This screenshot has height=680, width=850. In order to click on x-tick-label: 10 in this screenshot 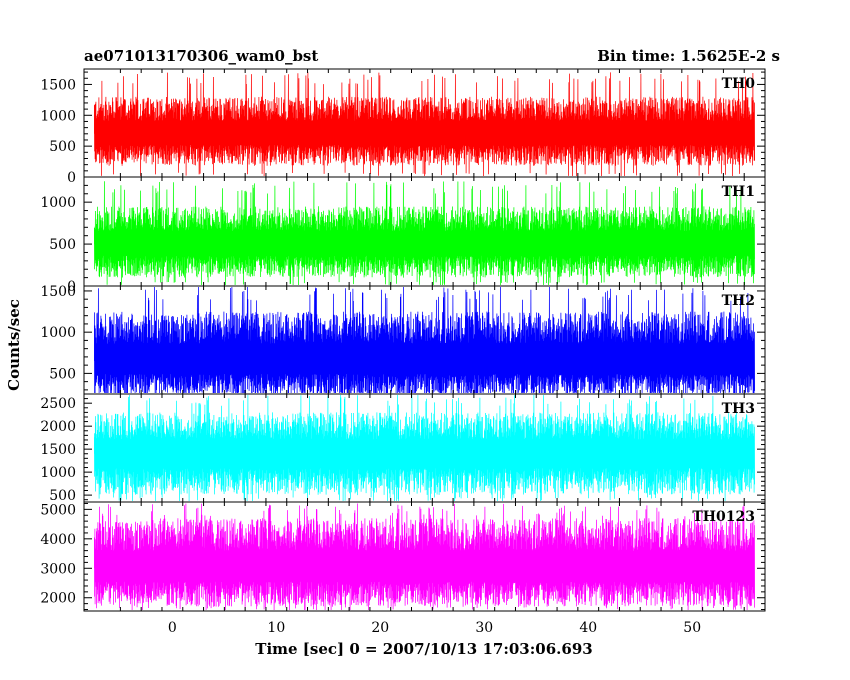, I will do `click(276, 628)`.